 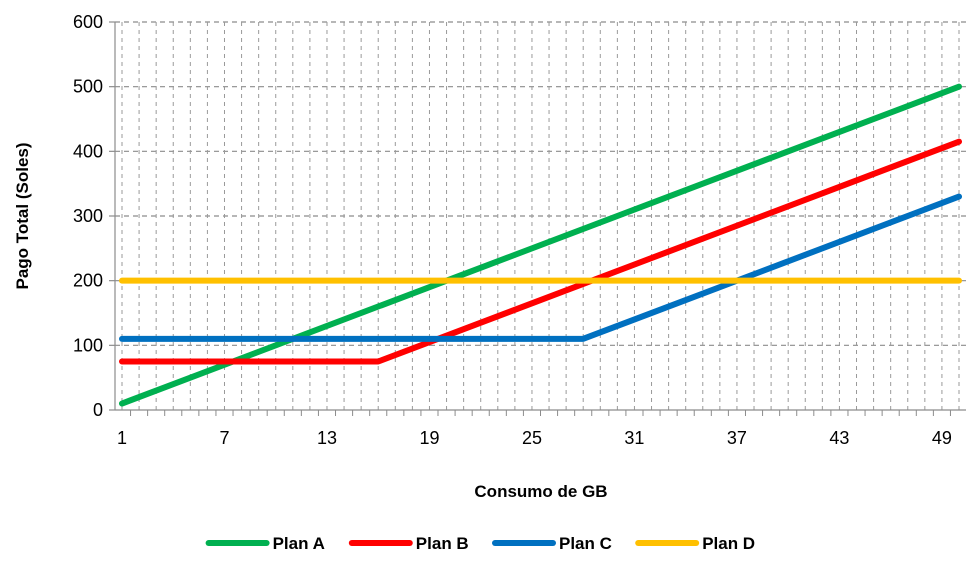 What do you see at coordinates (532, 438) in the screenshot?
I see `x-tick-label: 25` at bounding box center [532, 438].